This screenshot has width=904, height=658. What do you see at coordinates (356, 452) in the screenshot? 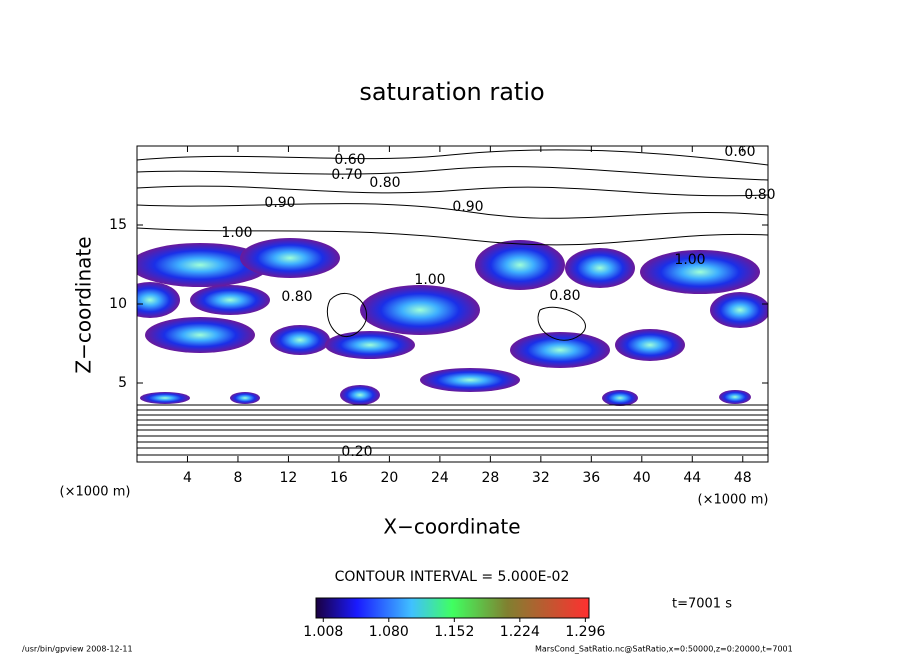
I see `contour-label: 0.20` at bounding box center [356, 452].